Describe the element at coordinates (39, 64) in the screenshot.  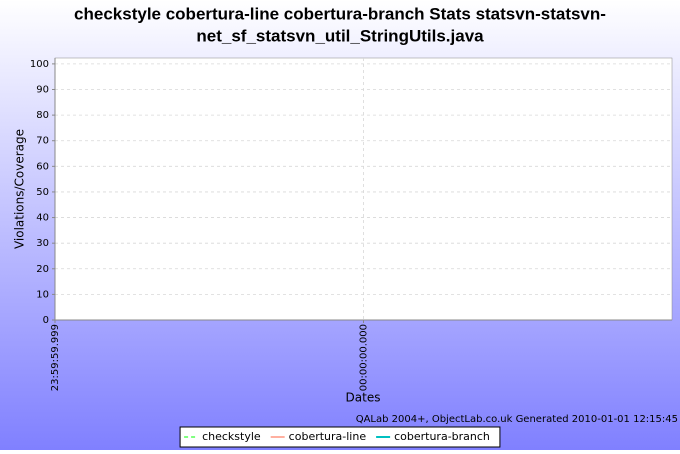
I see `y-tick-label: 100` at that location.